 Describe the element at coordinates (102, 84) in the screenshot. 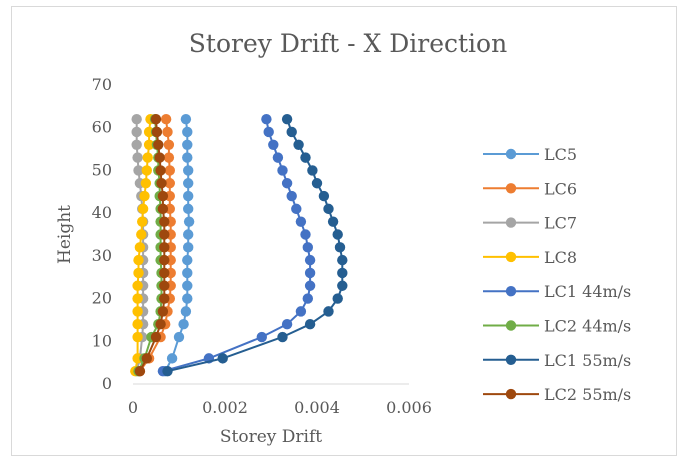

I see `y-tick-label: 70` at that location.